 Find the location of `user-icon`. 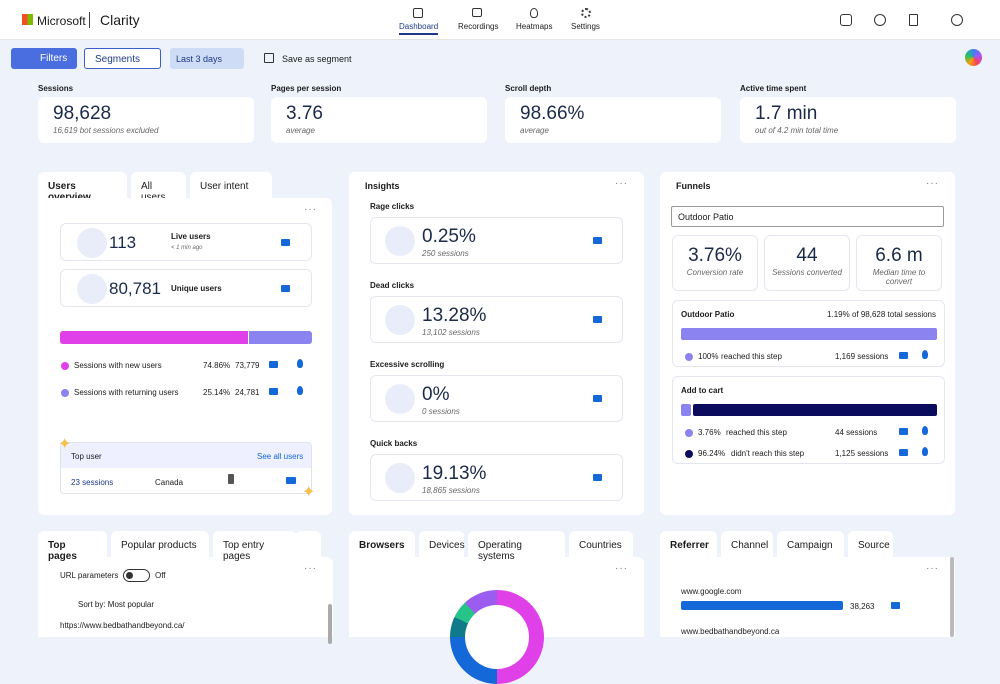

user-icon is located at coordinates (92, 289).